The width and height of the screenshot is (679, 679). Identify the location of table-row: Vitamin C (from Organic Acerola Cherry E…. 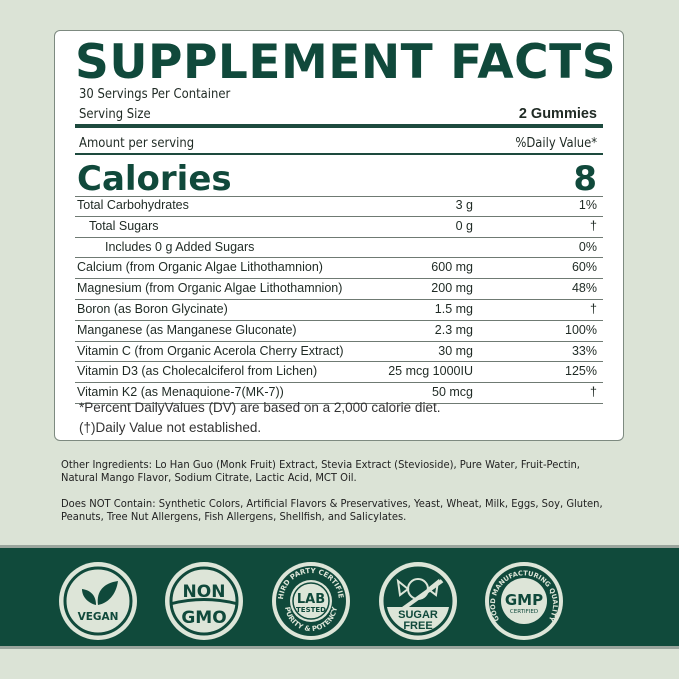
(339, 352).